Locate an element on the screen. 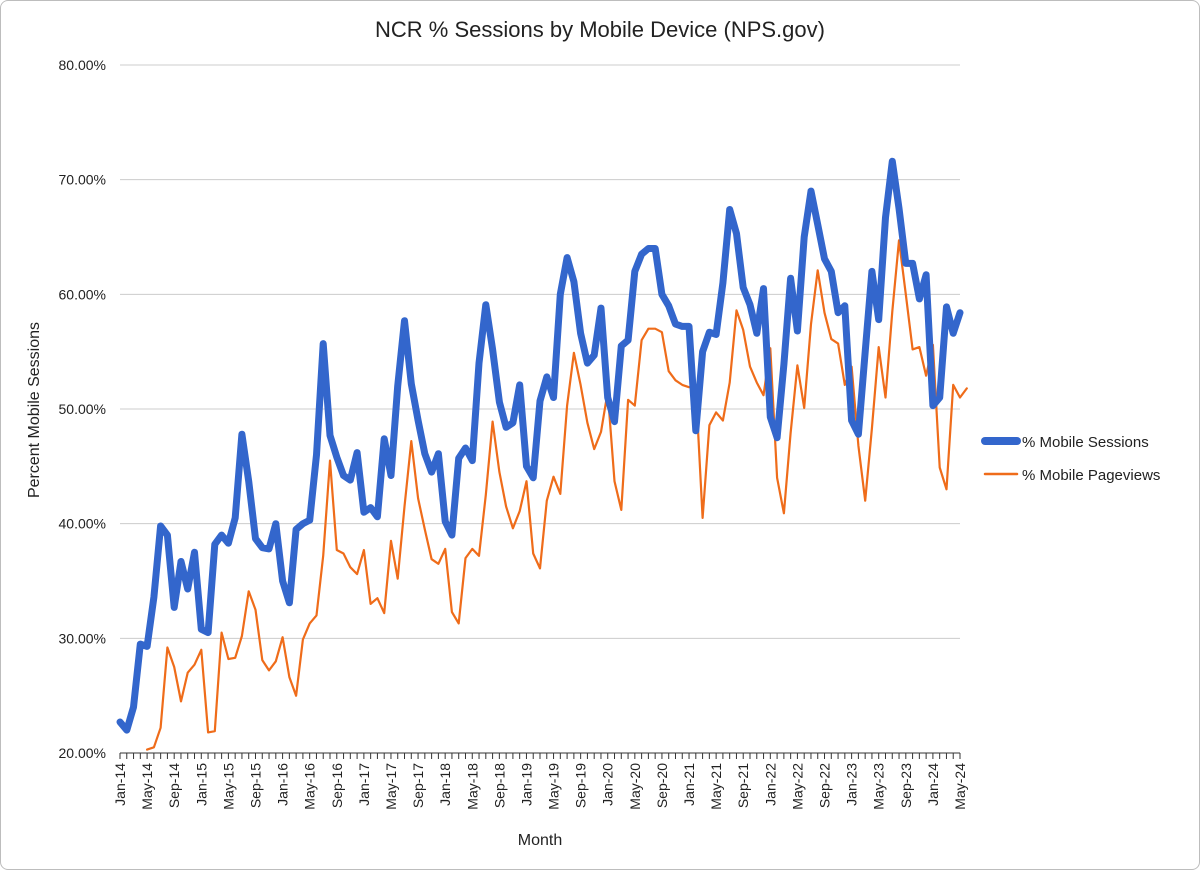 The image size is (1200, 870). x-tick-label: May-18 is located at coordinates (472, 786).